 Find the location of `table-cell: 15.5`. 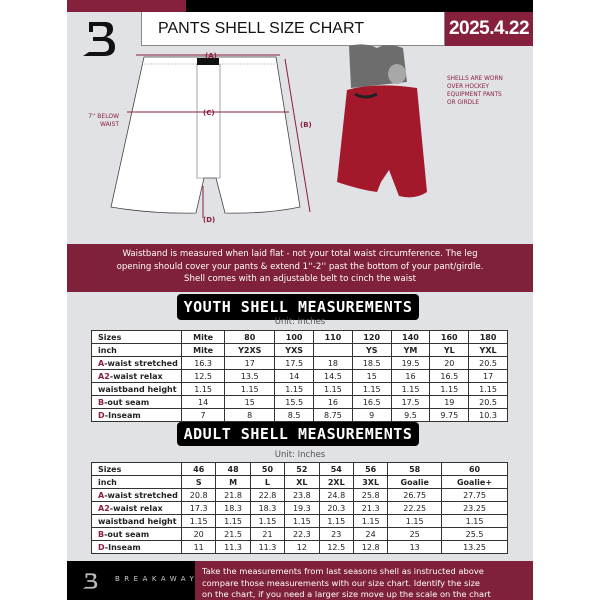

table-cell: 15.5 is located at coordinates (294, 402).